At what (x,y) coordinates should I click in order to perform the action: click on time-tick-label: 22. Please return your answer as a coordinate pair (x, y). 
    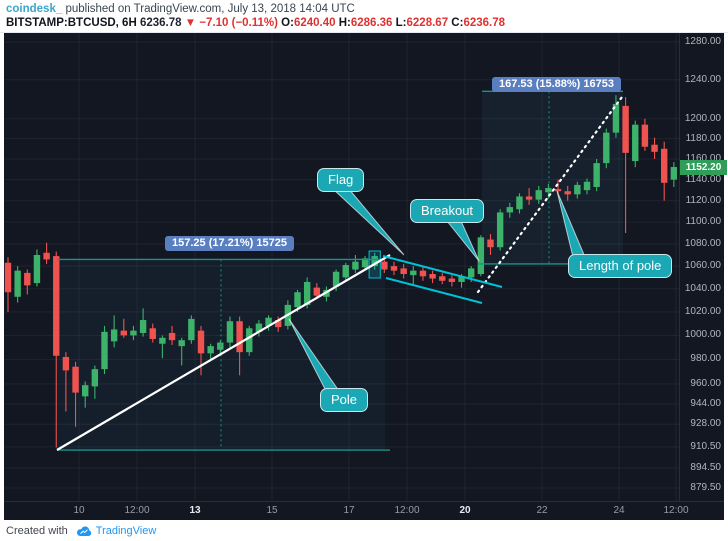
    Looking at the image, I should click on (542, 510).